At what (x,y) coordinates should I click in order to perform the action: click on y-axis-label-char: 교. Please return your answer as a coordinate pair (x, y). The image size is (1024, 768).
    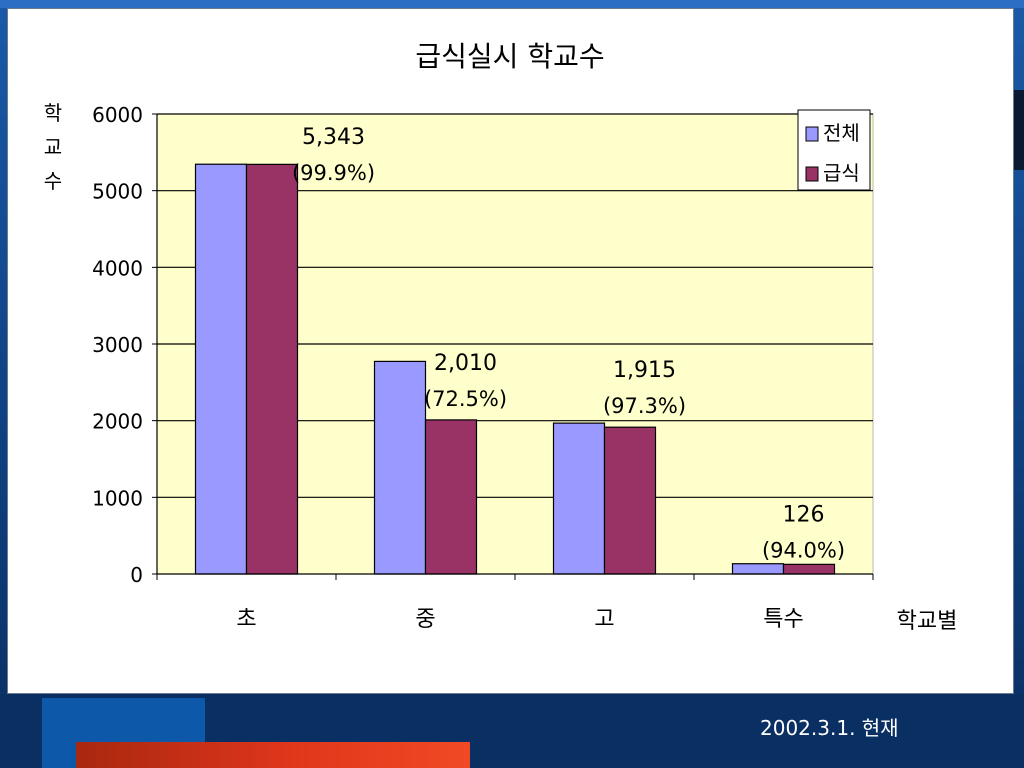
    Looking at the image, I should click on (53, 147).